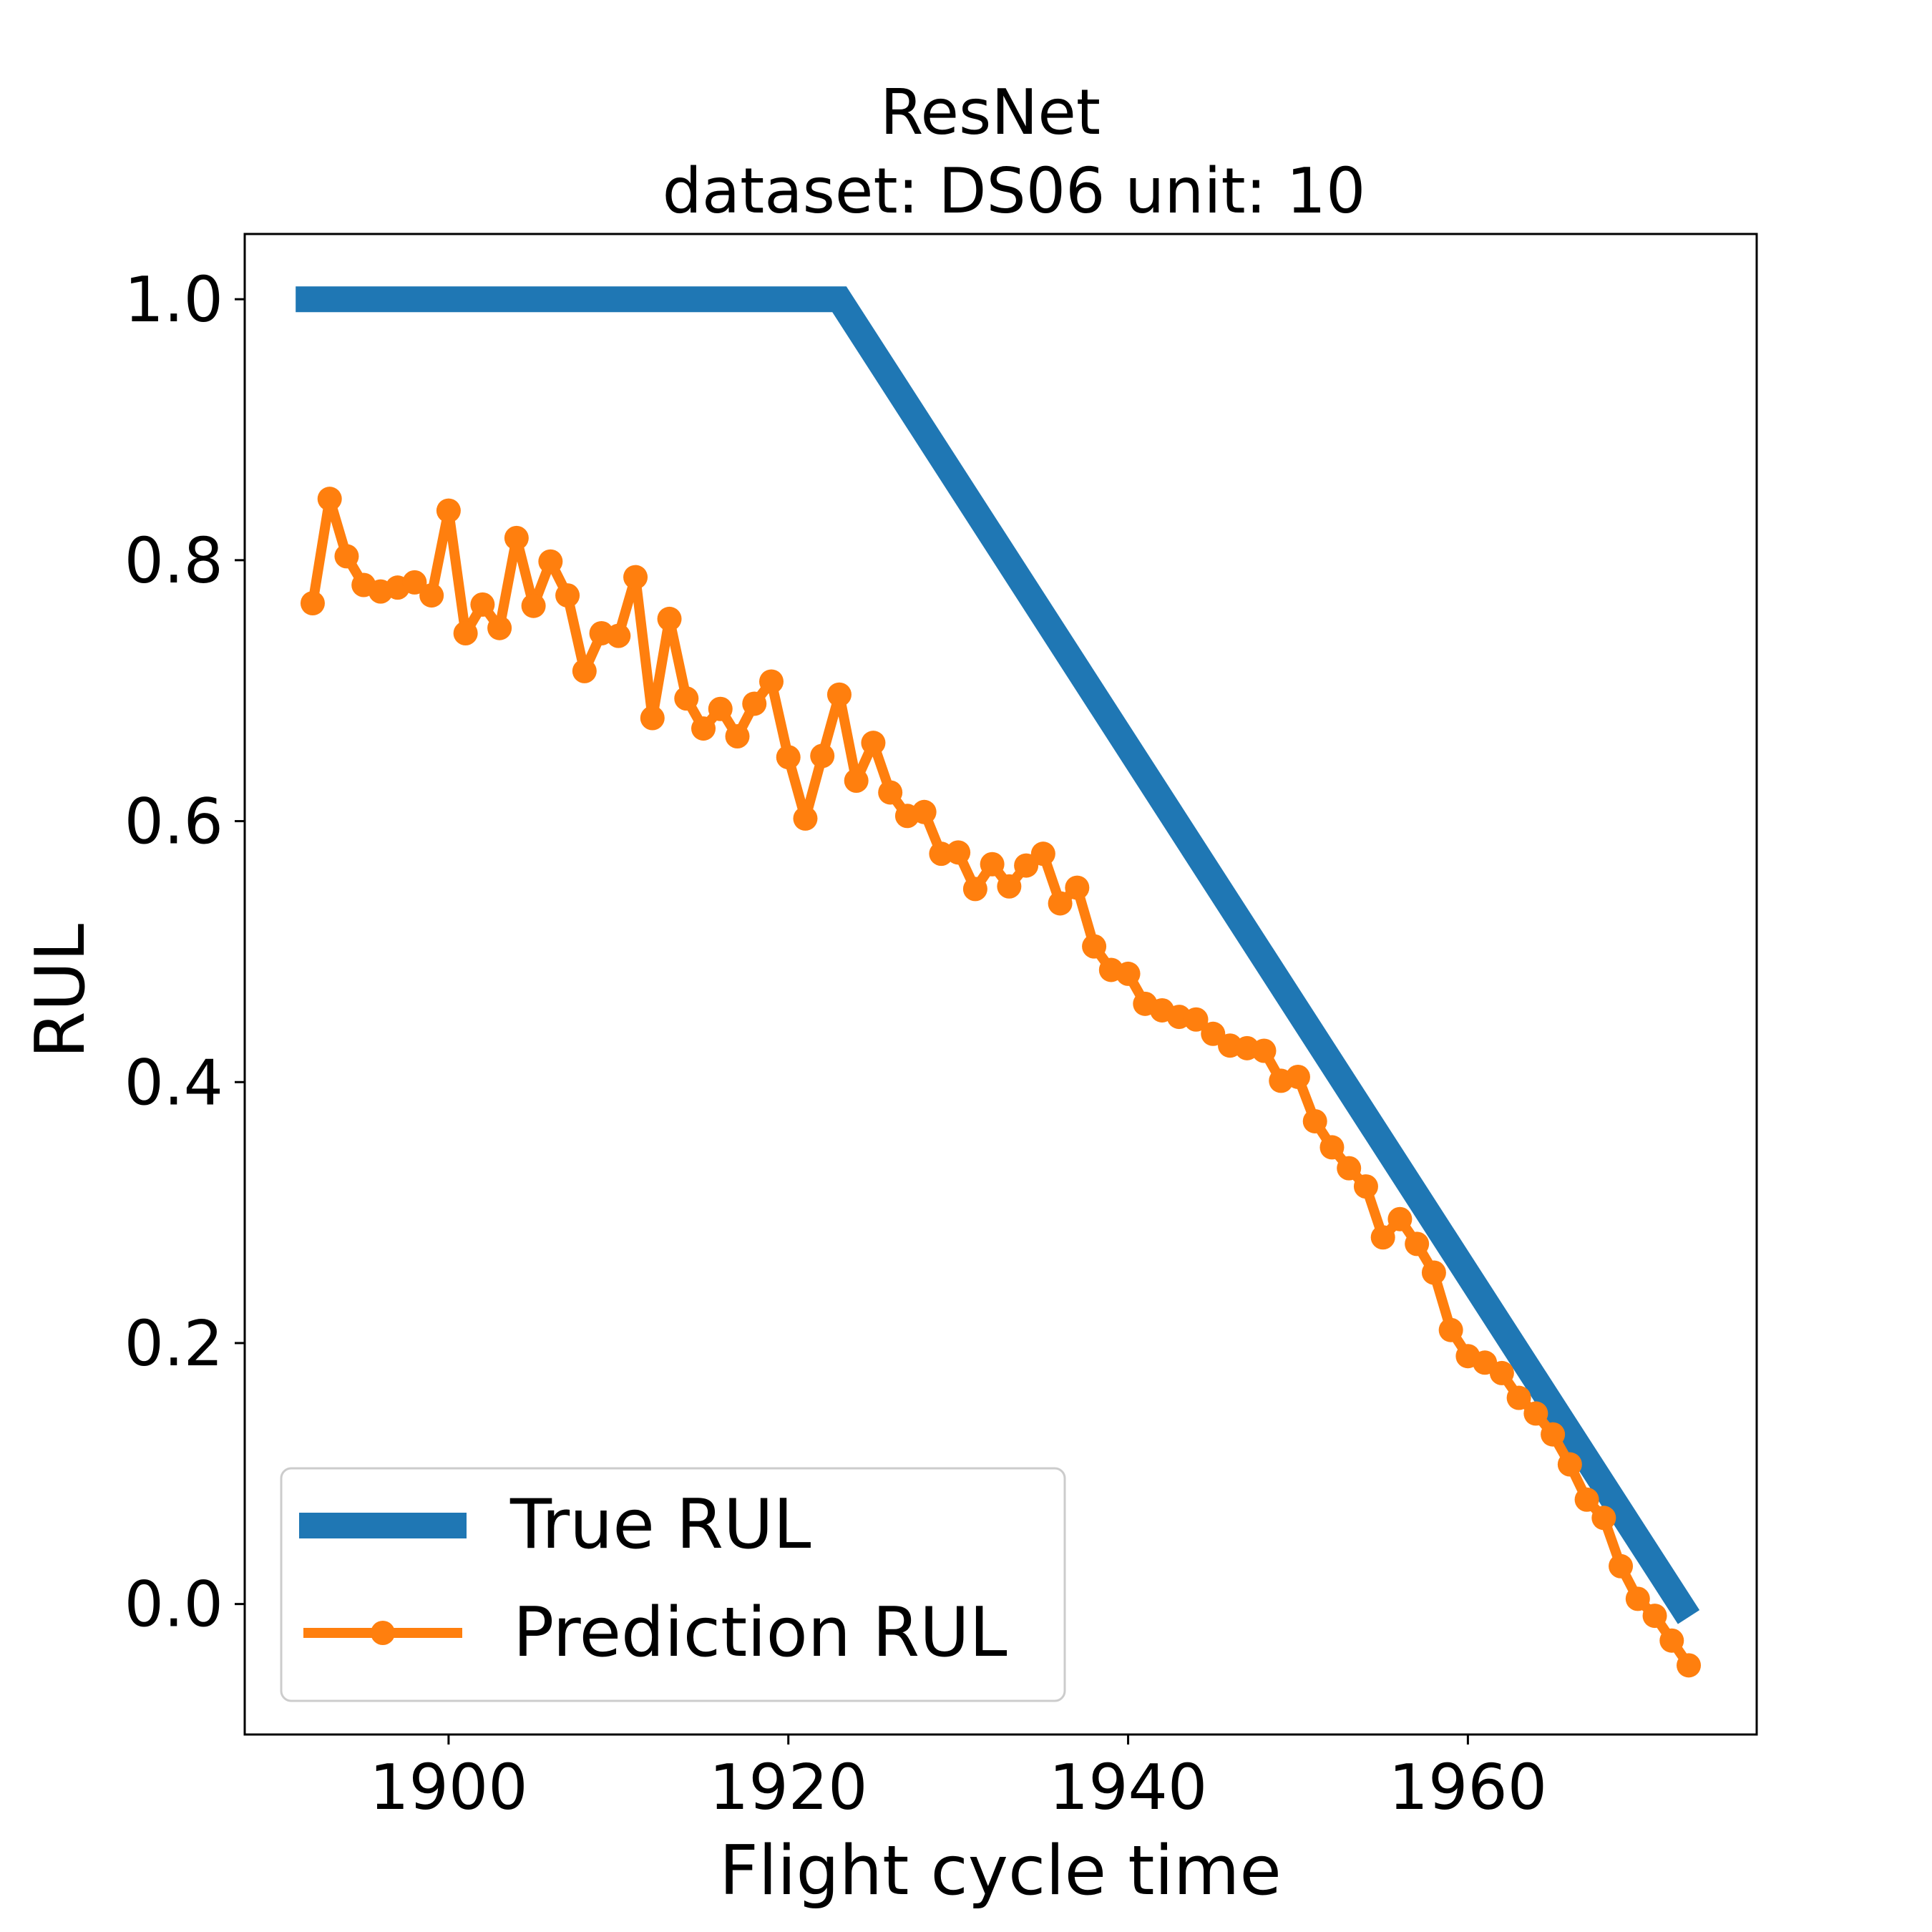  I want to click on legend: True RUL Prediction RUL, so click(673, 1584).